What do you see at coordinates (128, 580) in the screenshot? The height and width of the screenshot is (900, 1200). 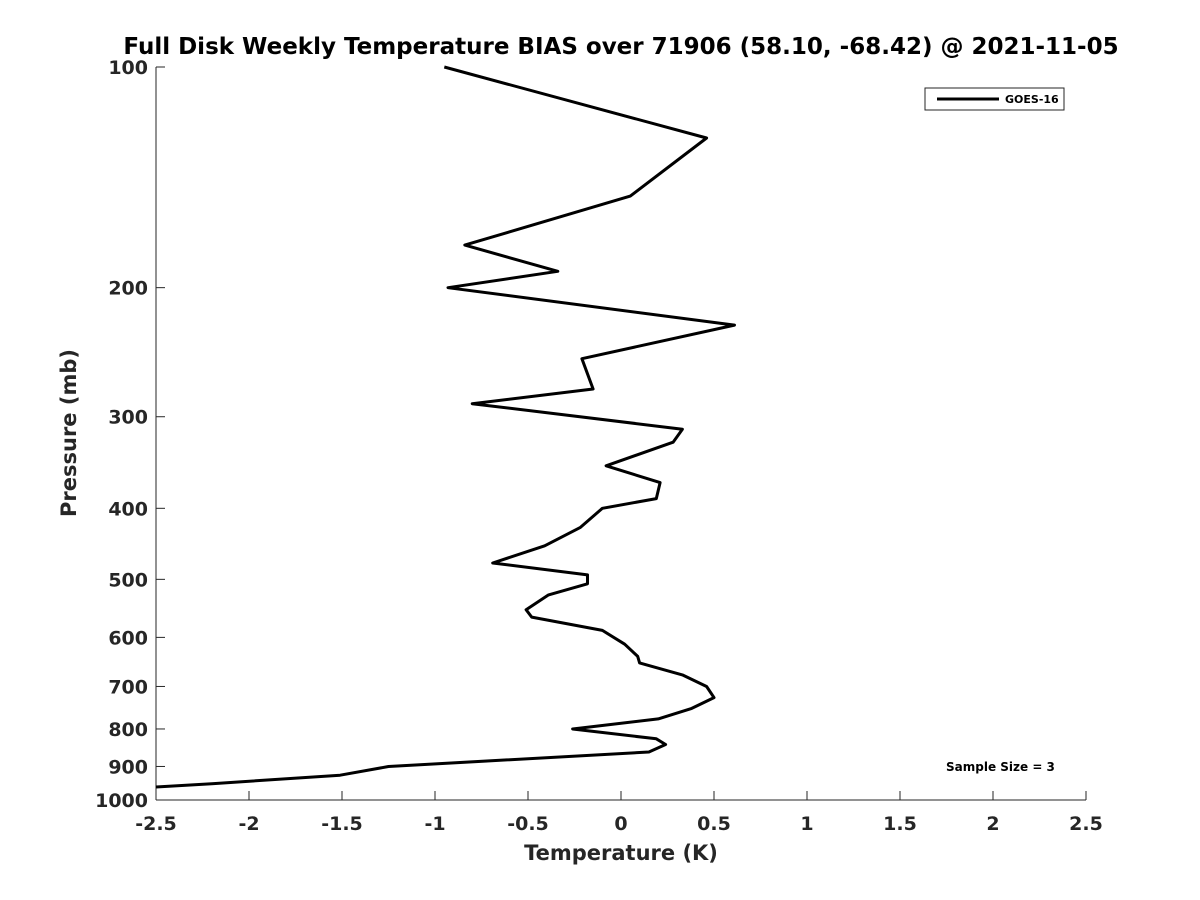 I see `y-tick-label: 500` at bounding box center [128, 580].